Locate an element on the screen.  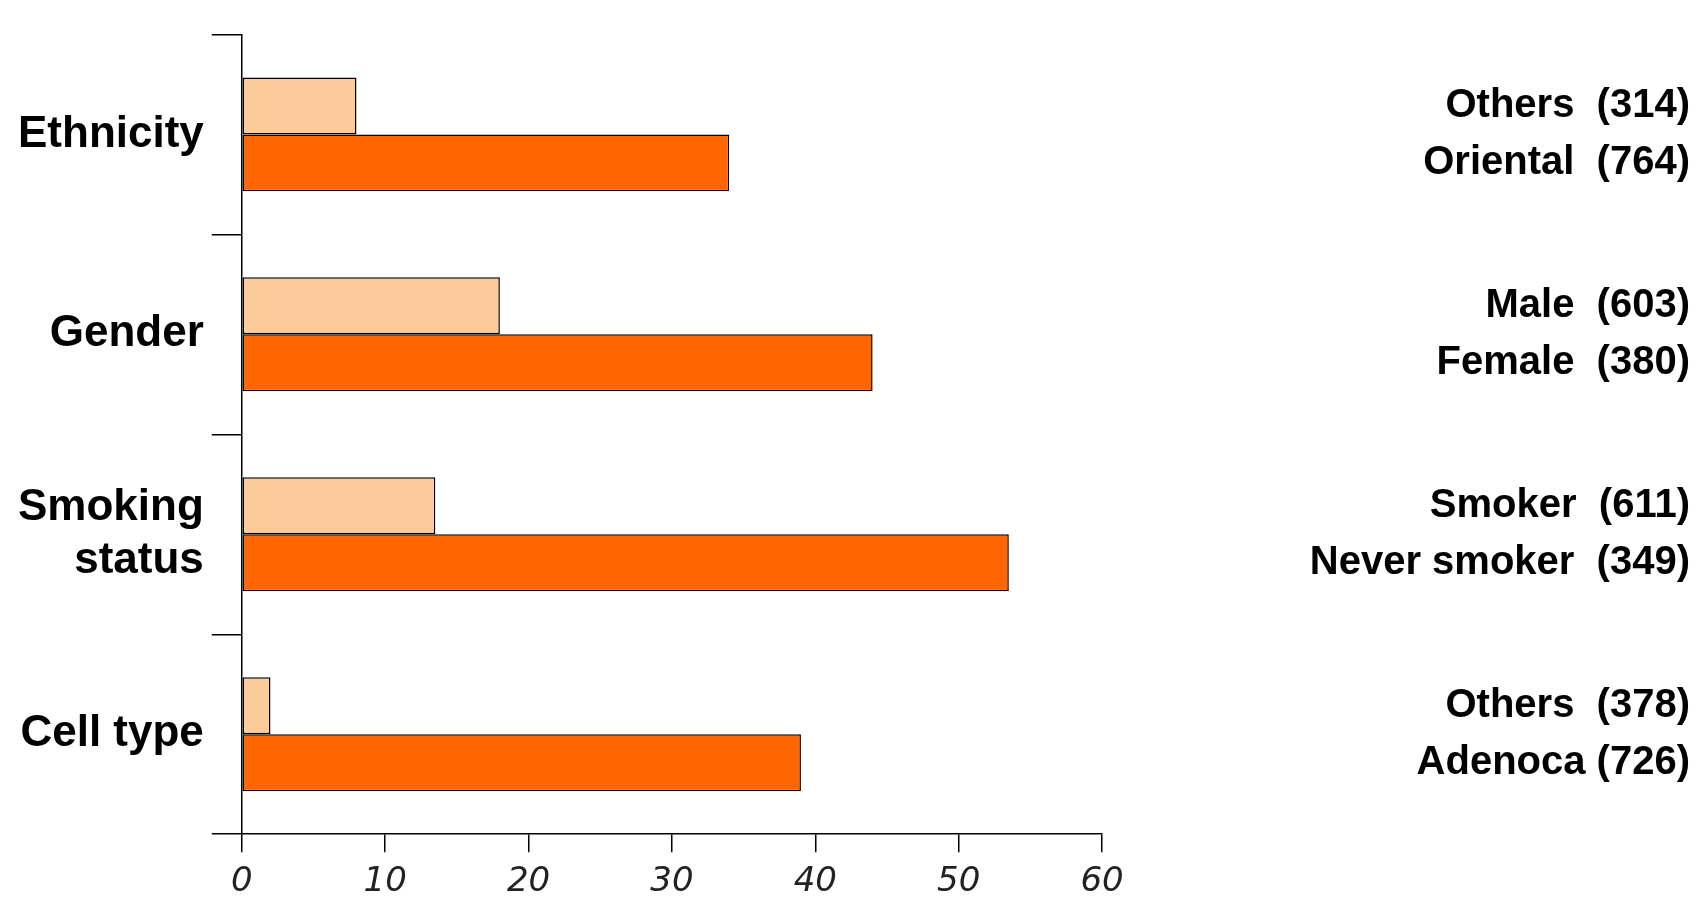
text: Male (603) is located at coordinates (1587, 302).